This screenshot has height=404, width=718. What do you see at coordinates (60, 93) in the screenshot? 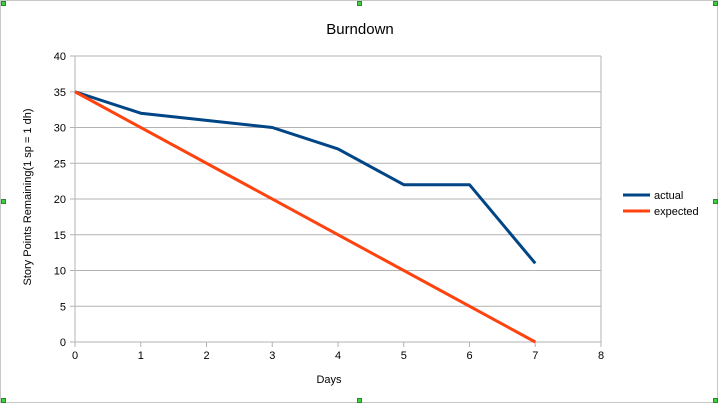
I see `y-tick-label: 35` at bounding box center [60, 93].